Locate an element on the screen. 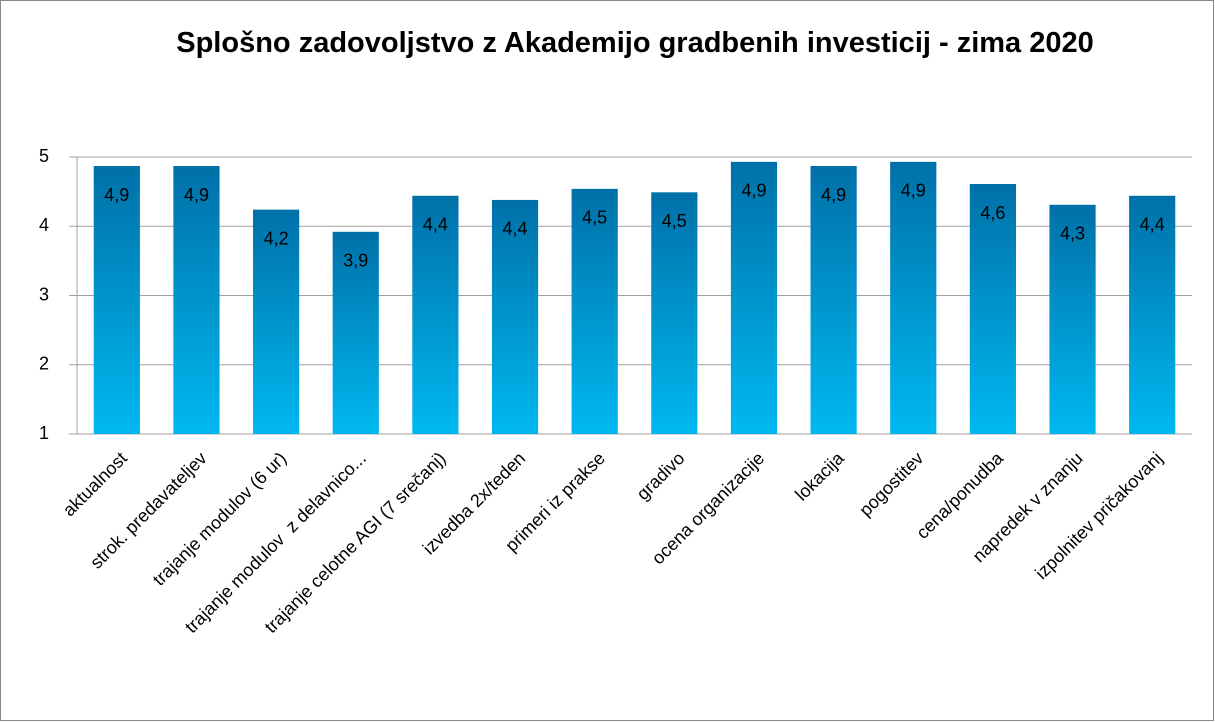 This screenshot has width=1215, height=722. value-label: 4,2 is located at coordinates (276, 238).